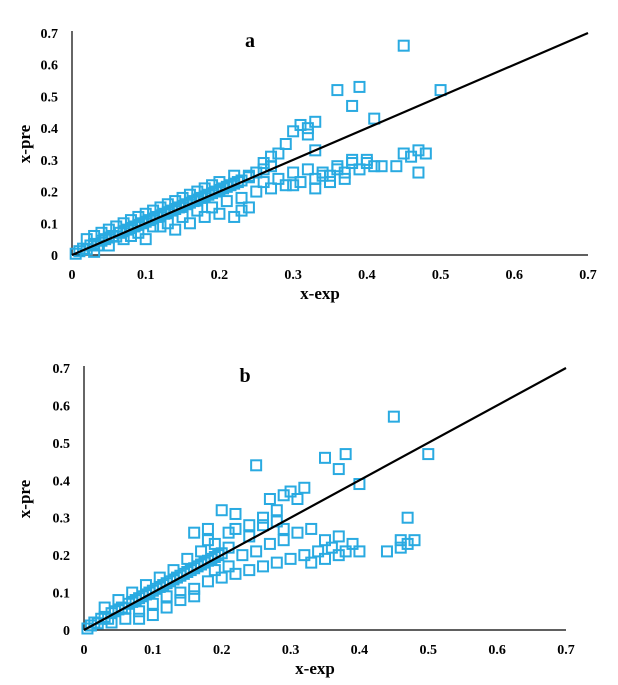 Image resolution: width=618 pixels, height=685 pixels. I want to click on x-tick-label: 0, so click(84, 650).